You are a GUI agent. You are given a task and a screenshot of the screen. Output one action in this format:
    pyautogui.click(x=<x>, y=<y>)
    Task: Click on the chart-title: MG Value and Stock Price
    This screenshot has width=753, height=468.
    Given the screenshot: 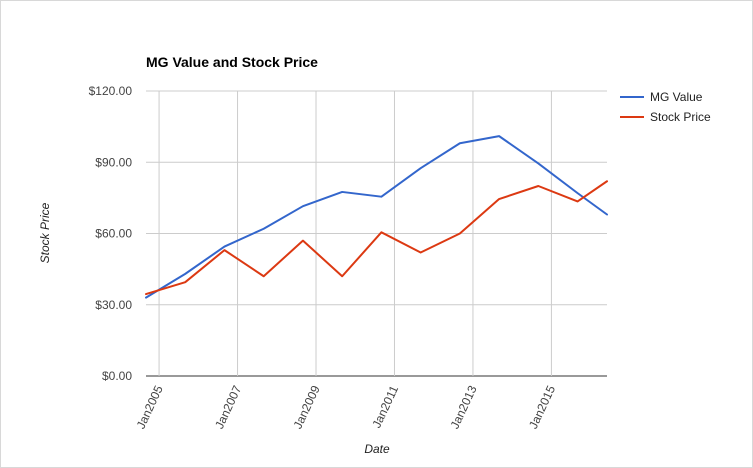 What is the action you would take?
    pyautogui.click(x=232, y=62)
    